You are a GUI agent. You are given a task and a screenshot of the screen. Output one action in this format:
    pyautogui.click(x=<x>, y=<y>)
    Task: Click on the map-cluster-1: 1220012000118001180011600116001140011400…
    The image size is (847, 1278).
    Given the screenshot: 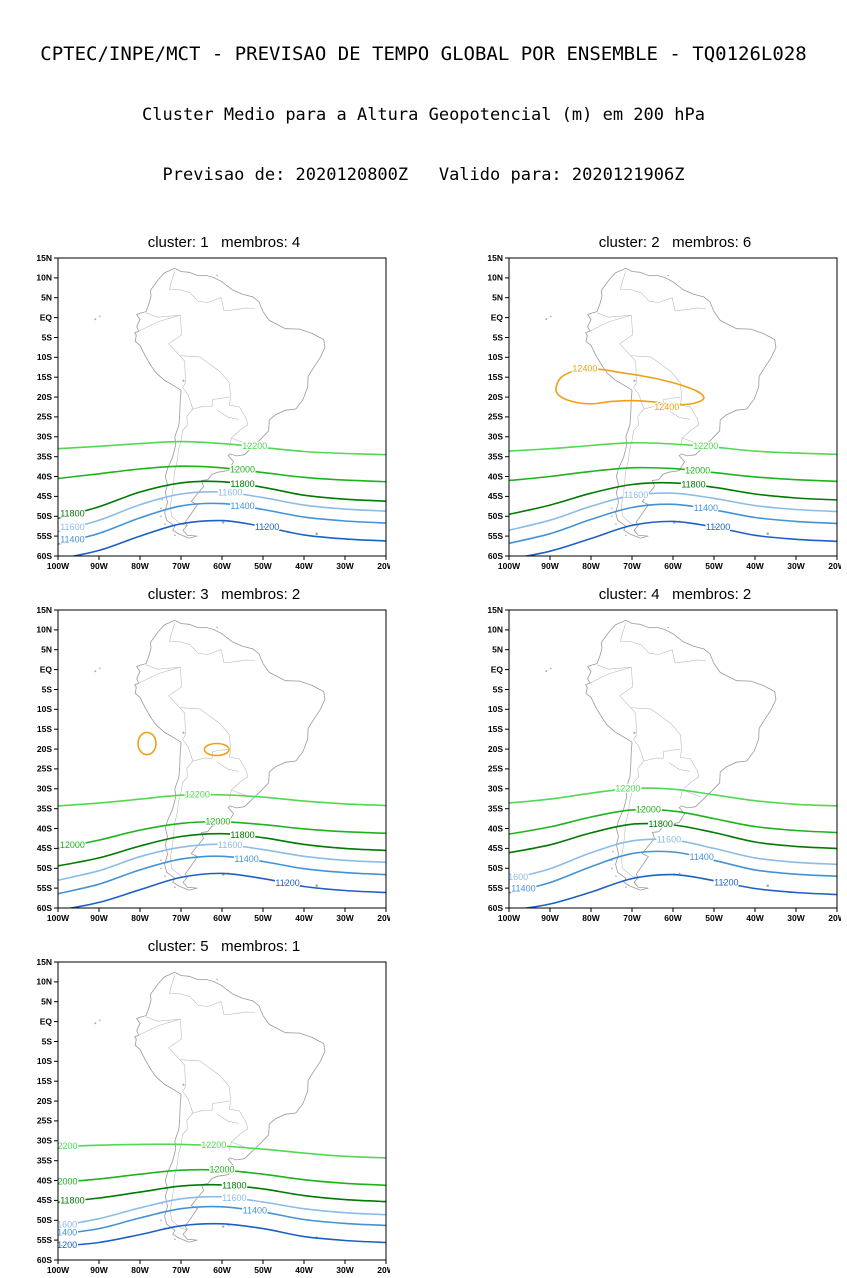 What is the action you would take?
    pyautogui.click(x=213, y=412)
    